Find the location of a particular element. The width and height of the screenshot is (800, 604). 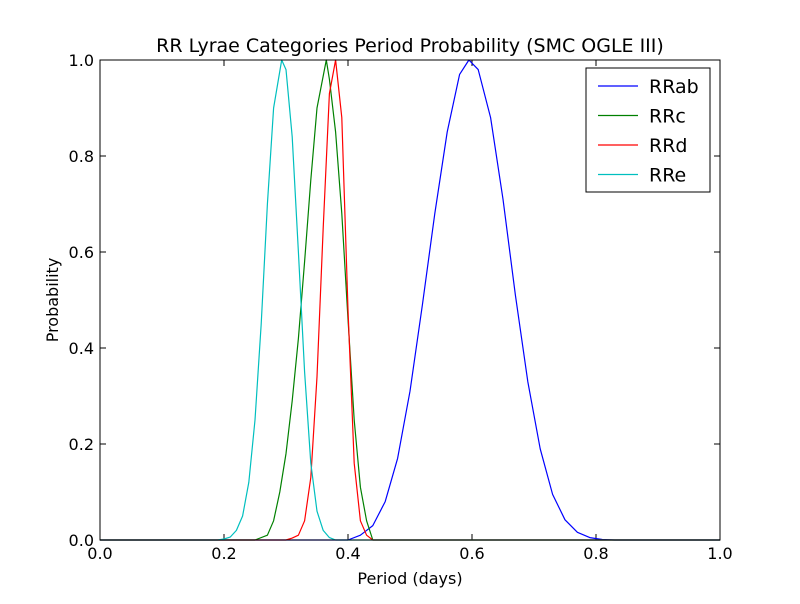

legend-label-rrc: RRc is located at coordinates (667, 117).